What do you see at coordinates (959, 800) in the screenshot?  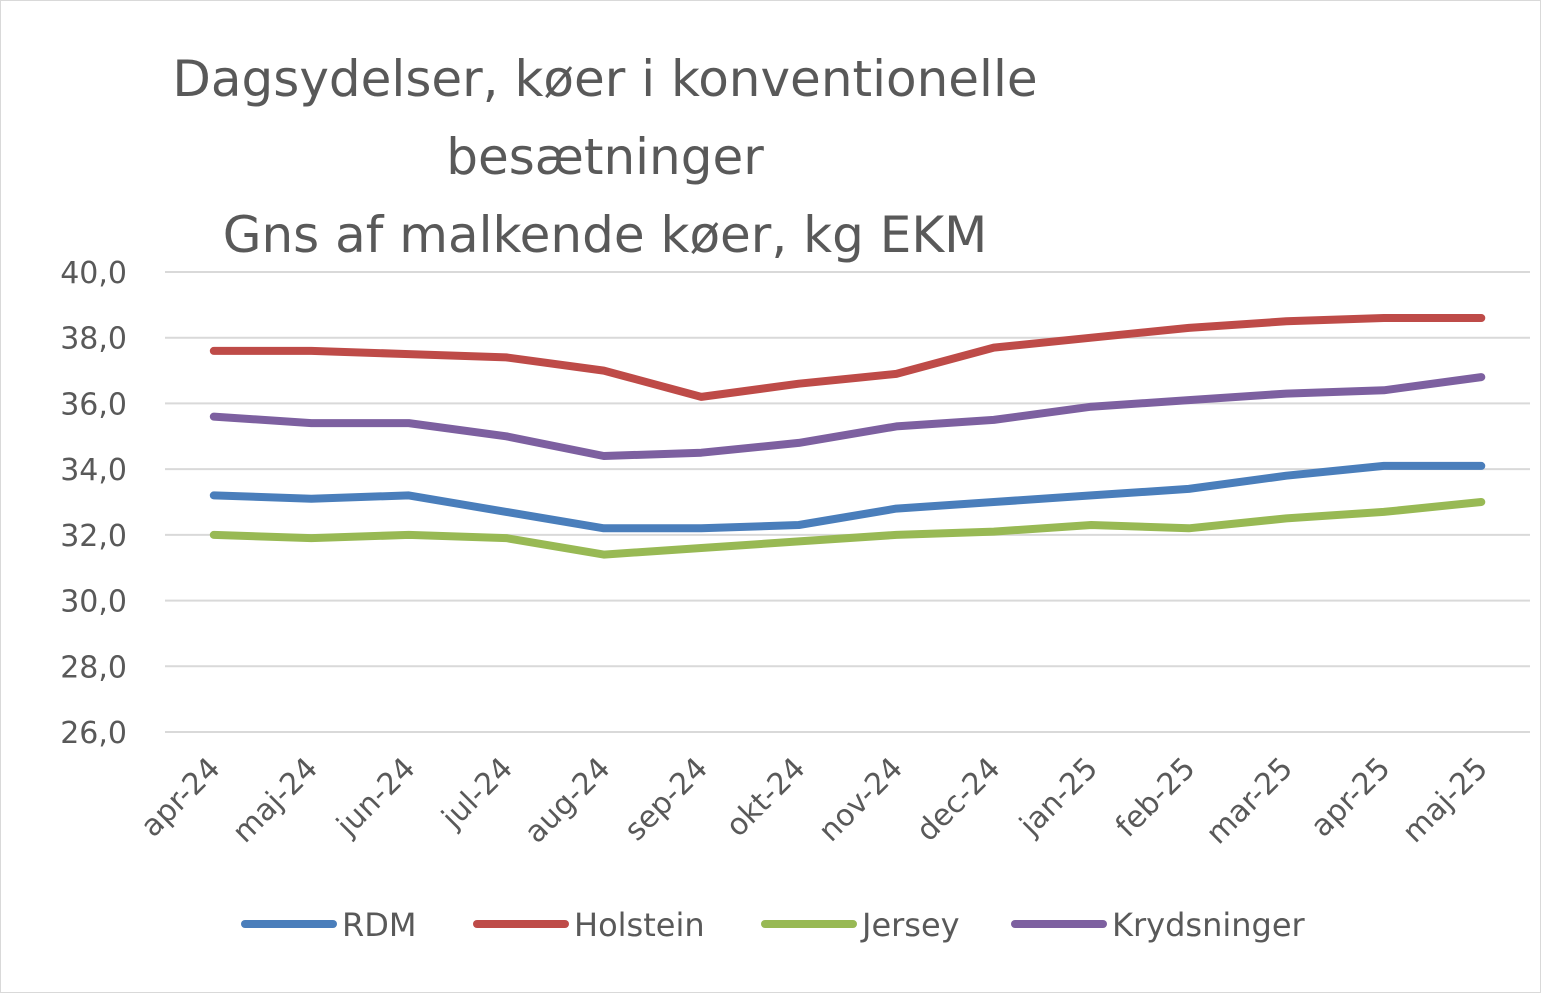 I see `x-tick-label: dec-24` at bounding box center [959, 800].